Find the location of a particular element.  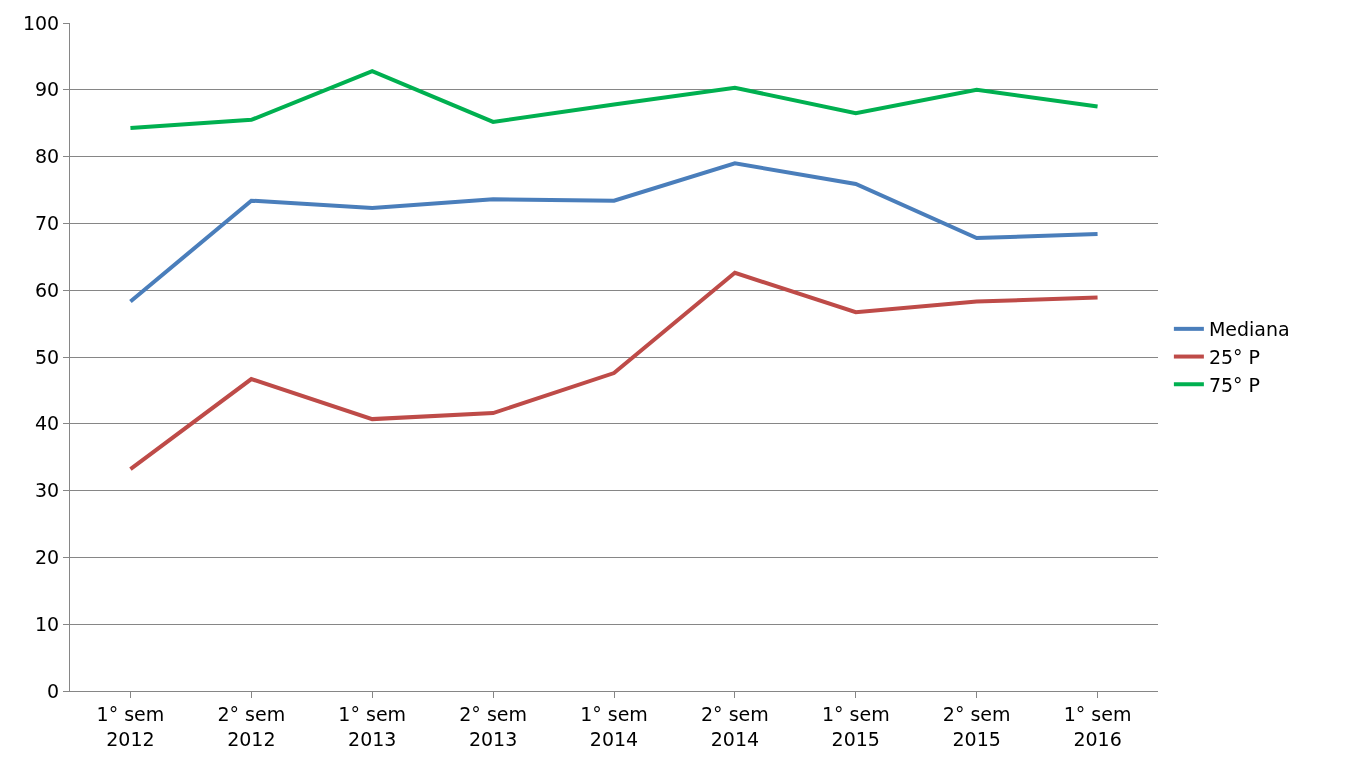

y-tick-label: 90 is located at coordinates (47, 89).